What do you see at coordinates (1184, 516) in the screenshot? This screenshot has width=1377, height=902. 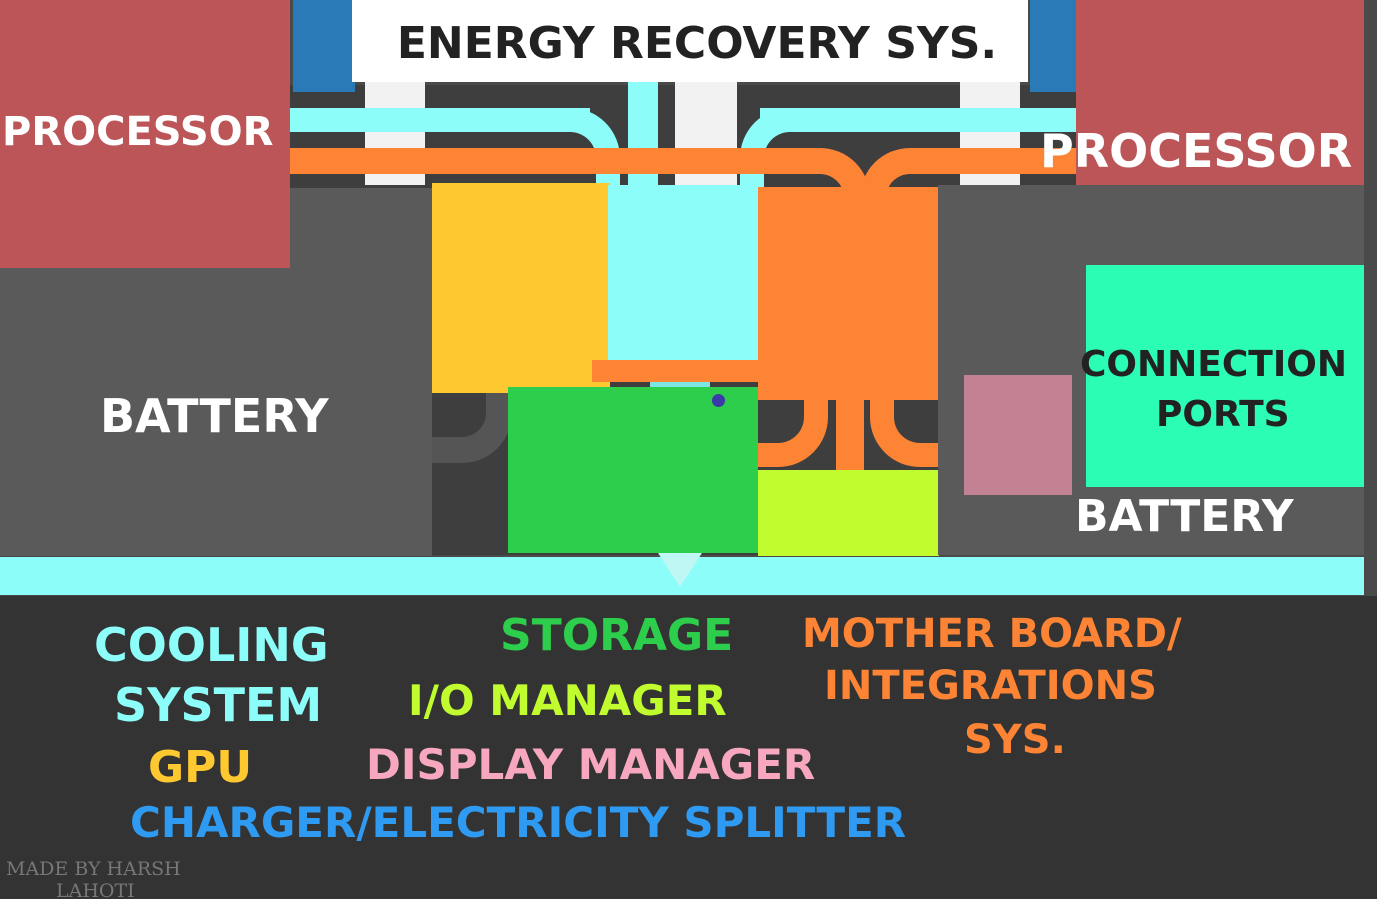 I see `battery-right-label: BATTERY` at bounding box center [1184, 516].